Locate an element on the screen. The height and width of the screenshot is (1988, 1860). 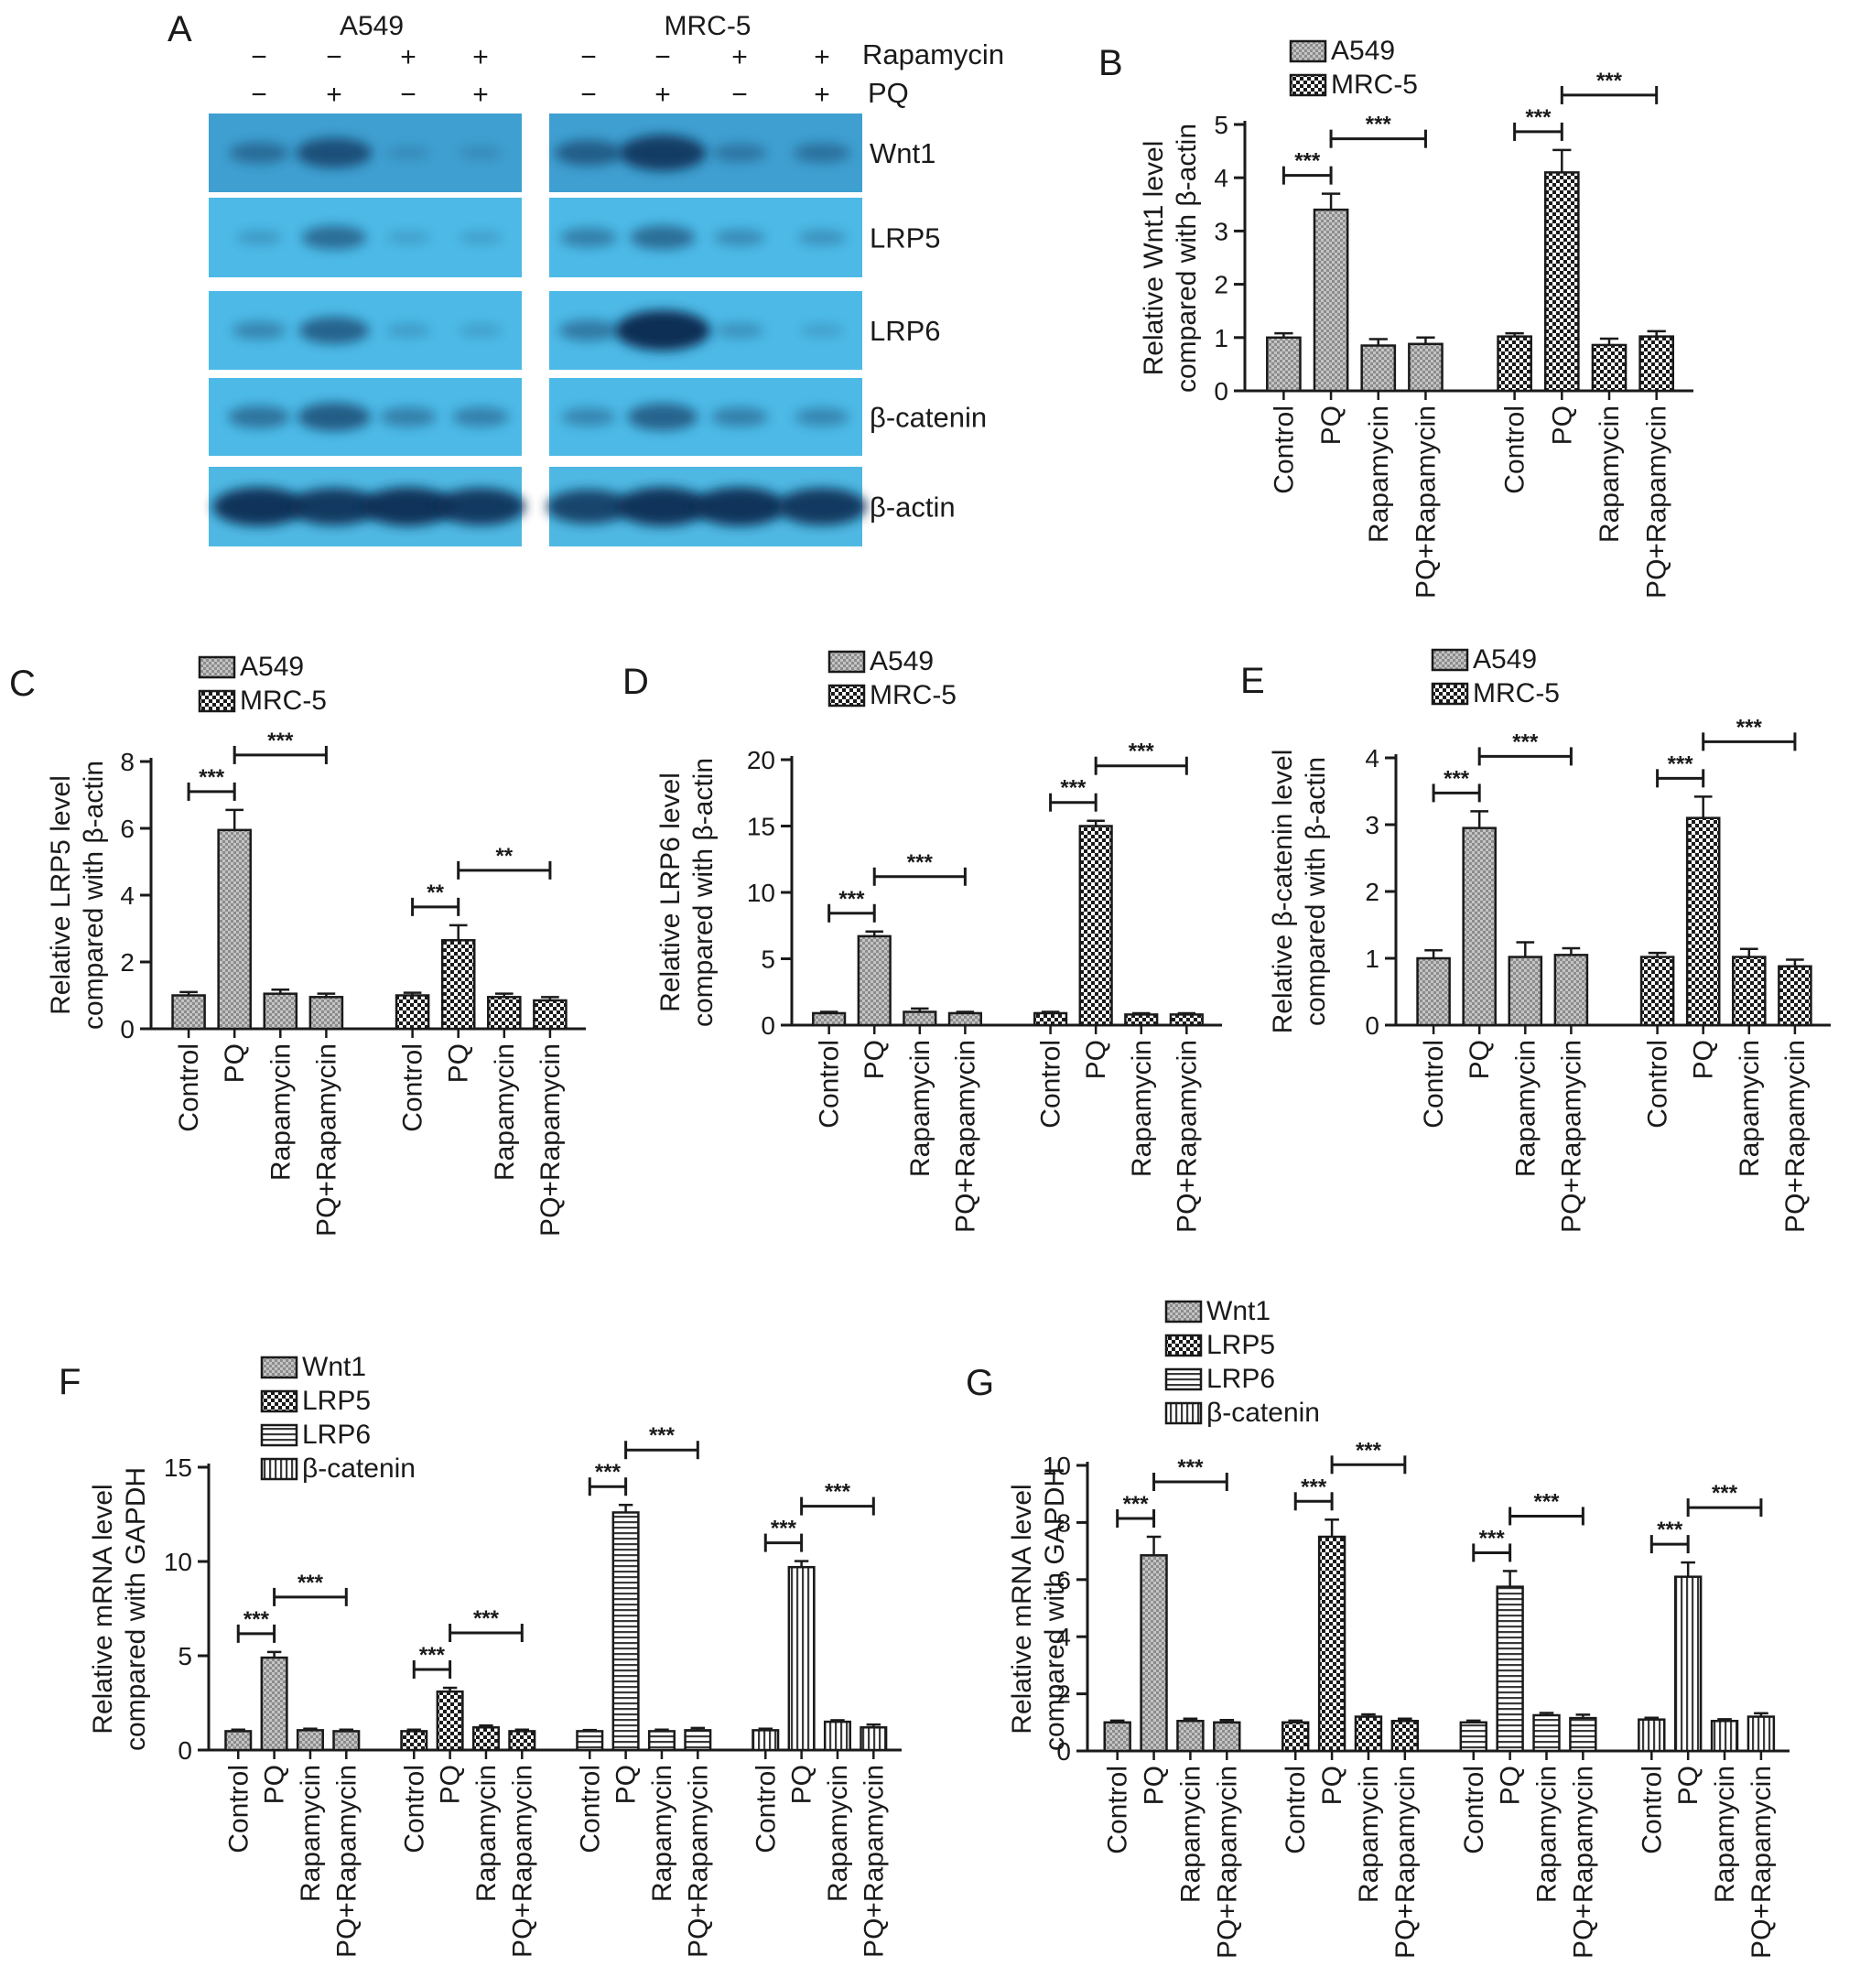
panel-b-category-label-mrc-5-rapamycin: Rapamycin is located at coordinates (1610, 474).